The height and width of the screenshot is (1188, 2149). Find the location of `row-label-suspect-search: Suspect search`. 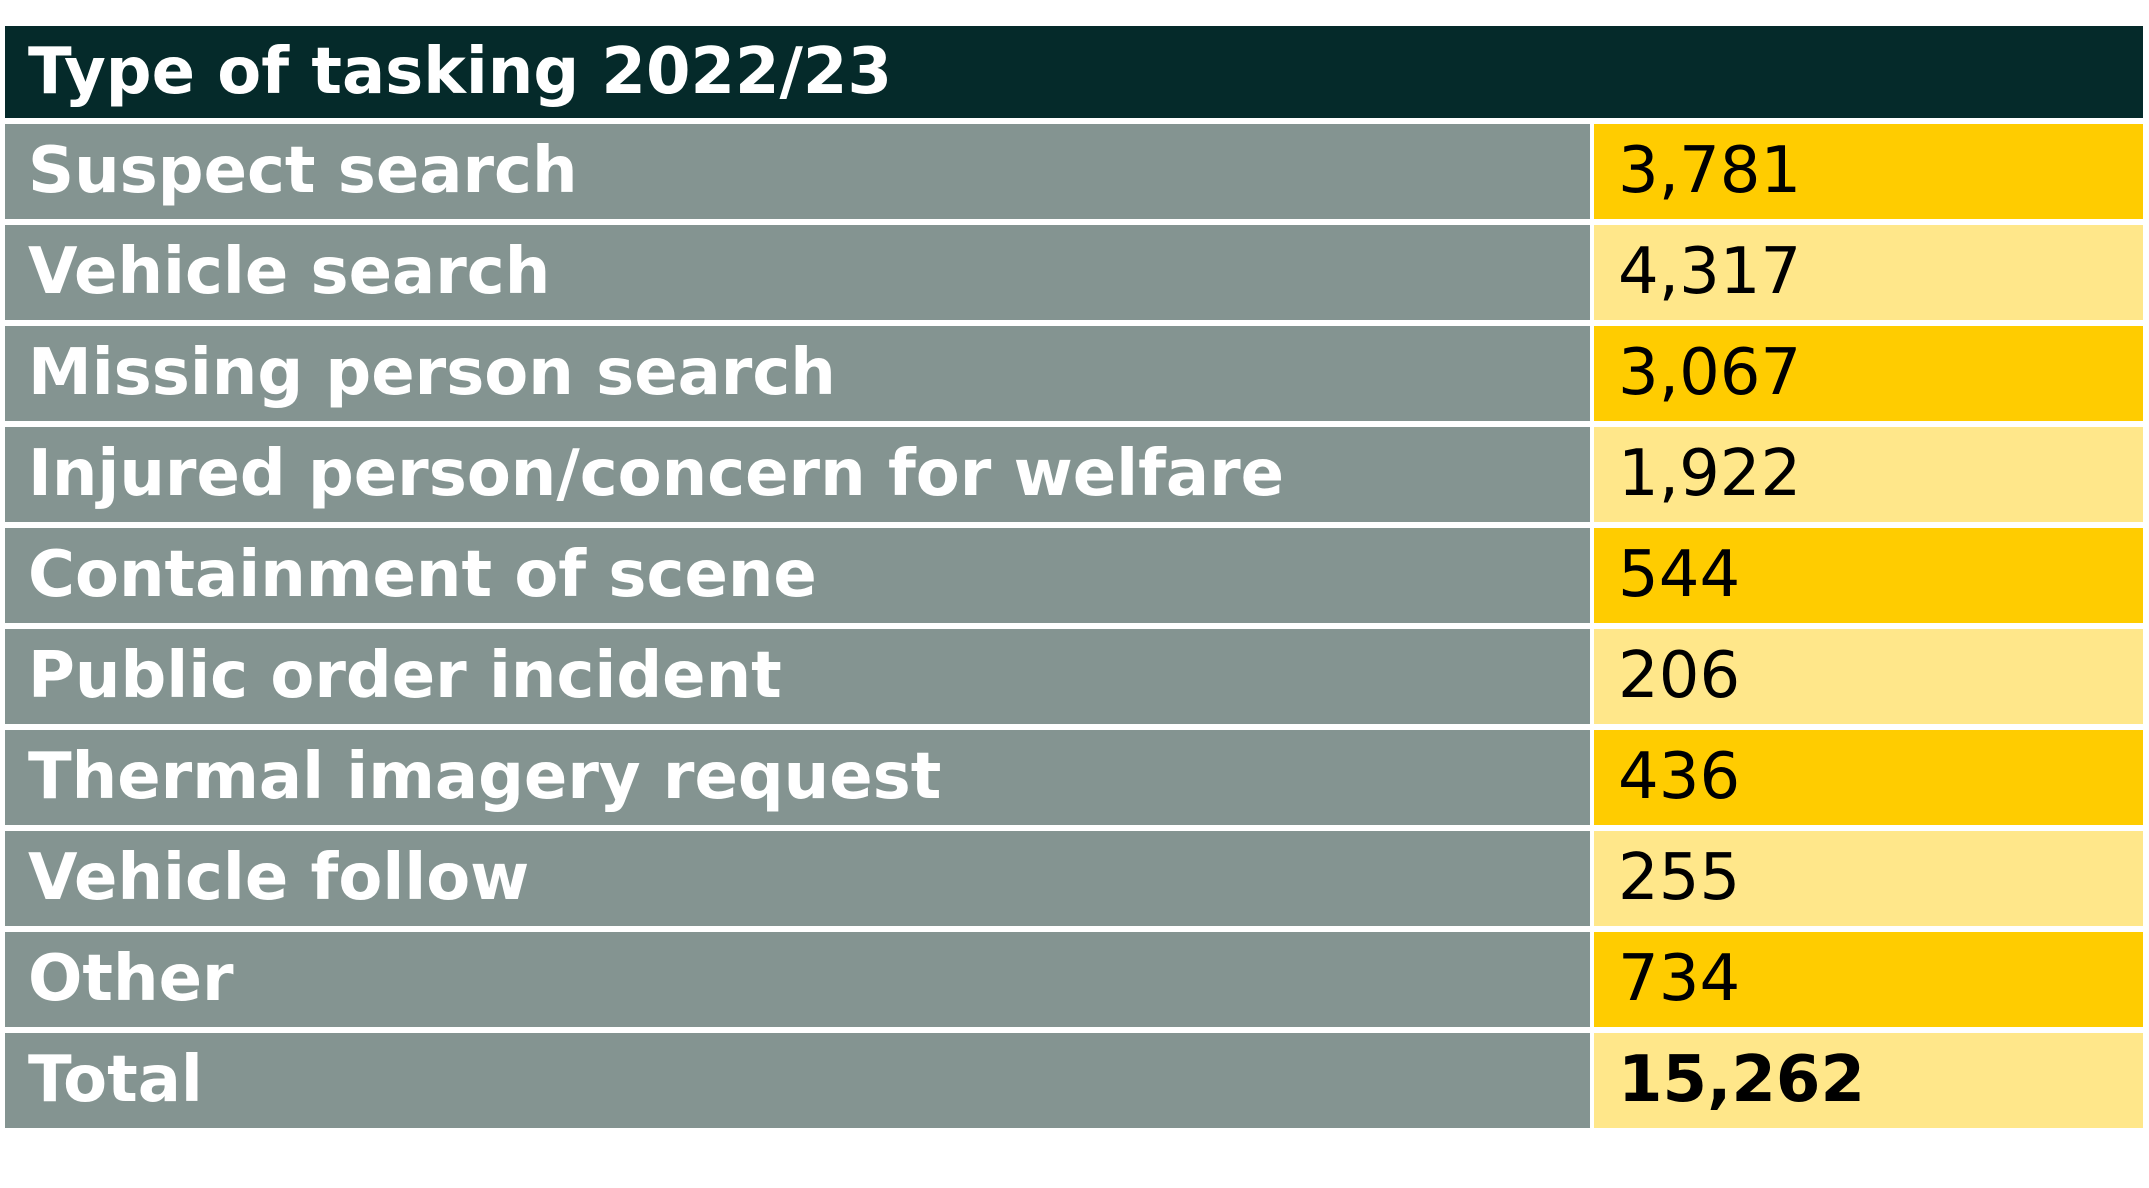

row-label-suspect-search: Suspect search is located at coordinates (797, 171).